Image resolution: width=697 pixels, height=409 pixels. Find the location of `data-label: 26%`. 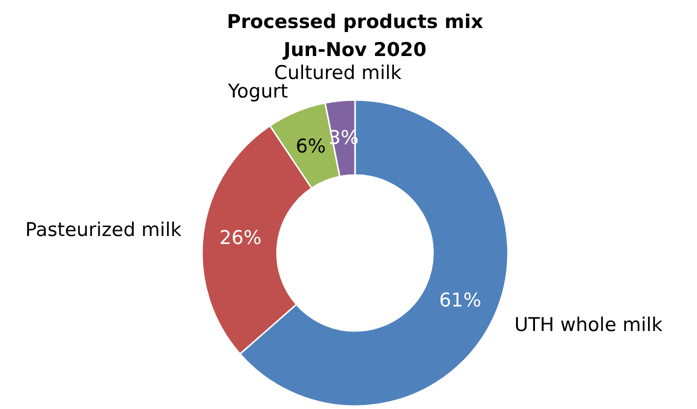

data-label: 26% is located at coordinates (240, 237).